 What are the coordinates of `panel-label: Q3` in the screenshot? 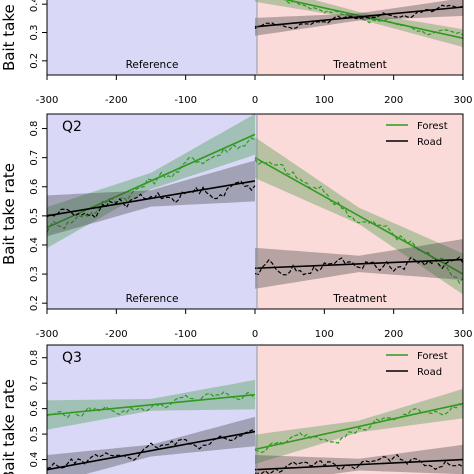 It's located at (72, 358).